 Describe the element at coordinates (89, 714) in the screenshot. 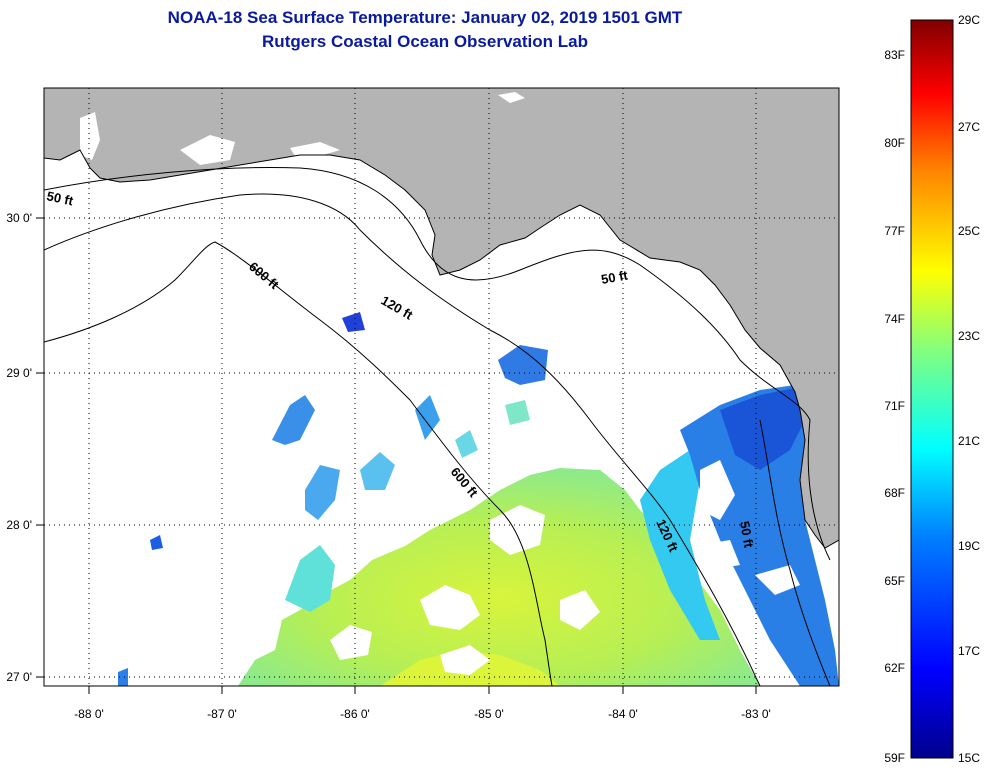

I see `lon-label: -88 0'` at that location.